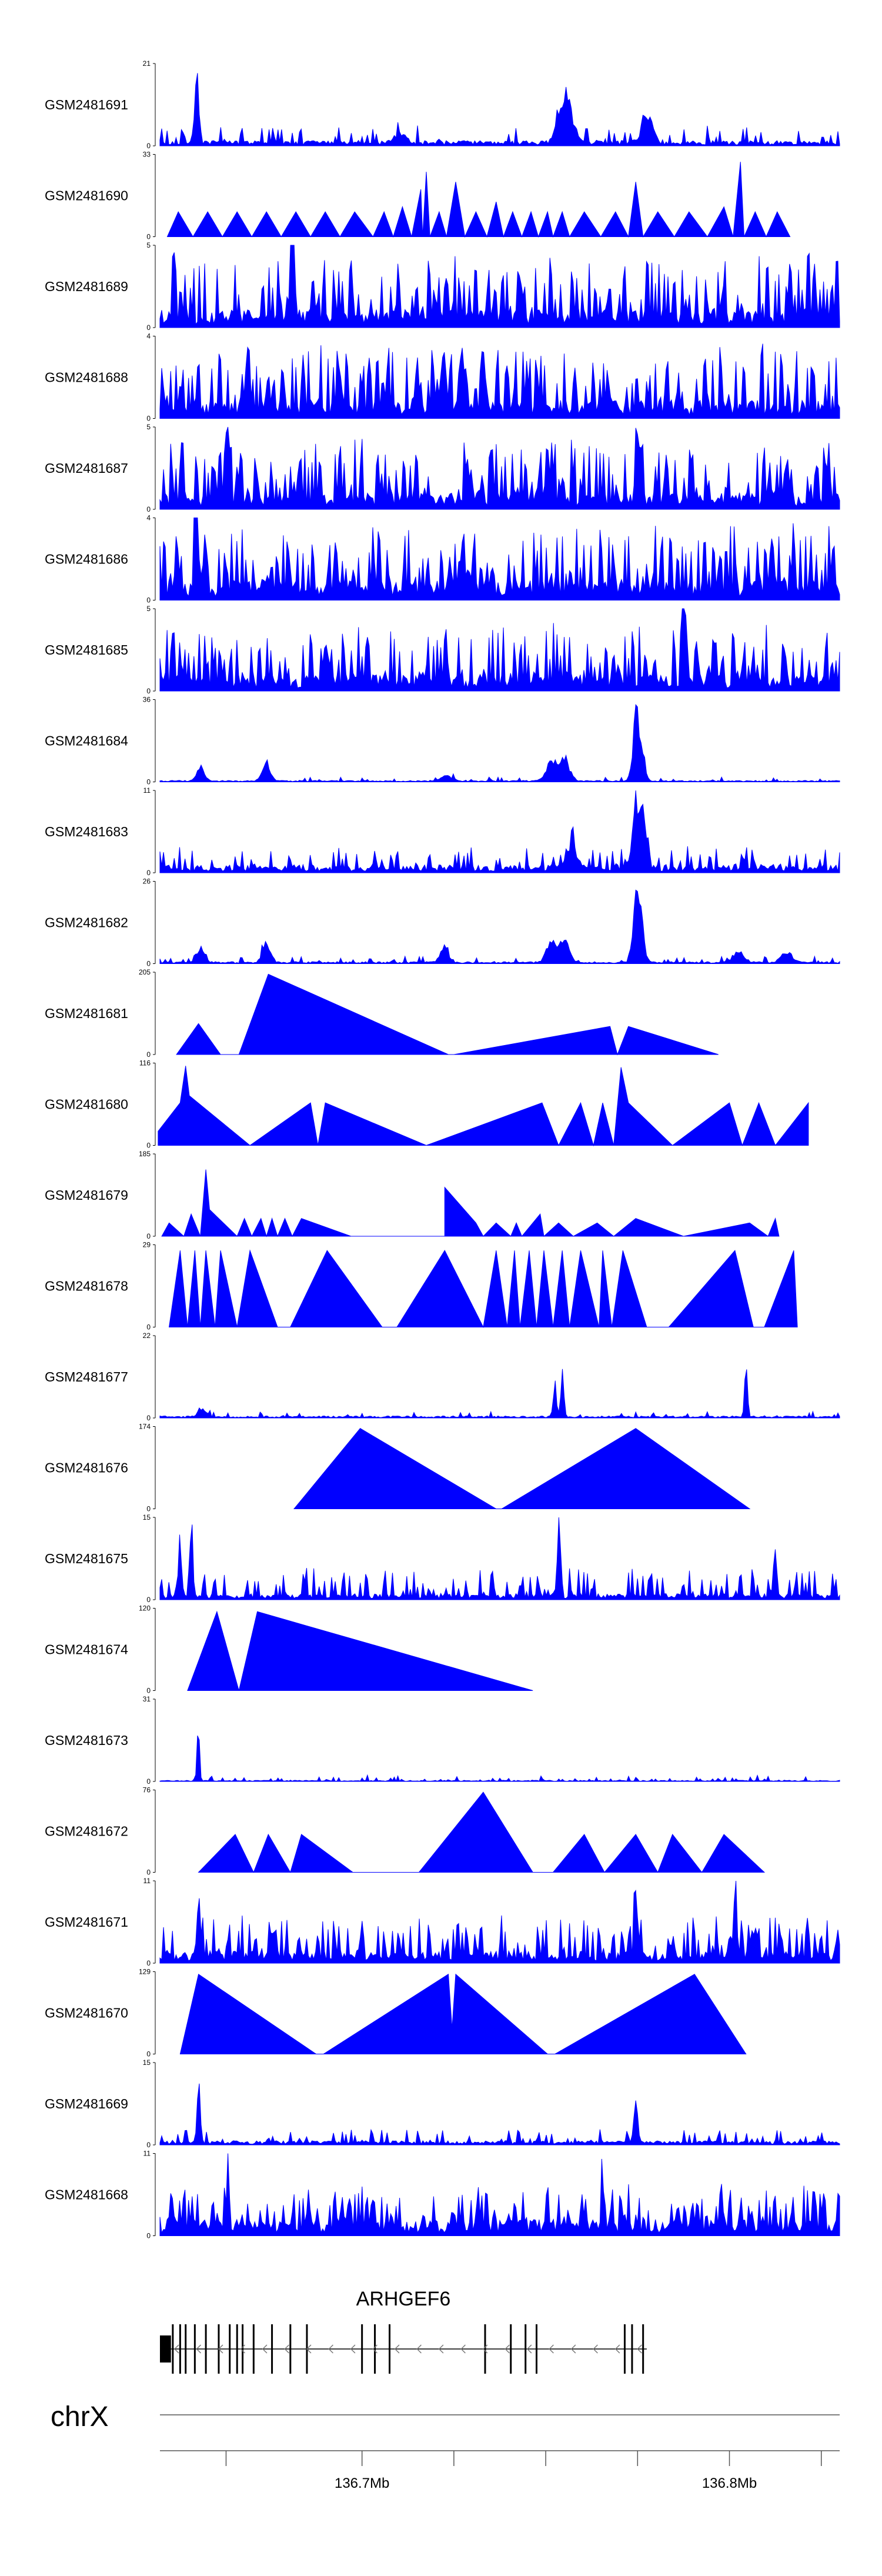 This screenshot has width=882, height=2576. What do you see at coordinates (86, 650) in the screenshot?
I see `track-label: GSM2481685` at bounding box center [86, 650].